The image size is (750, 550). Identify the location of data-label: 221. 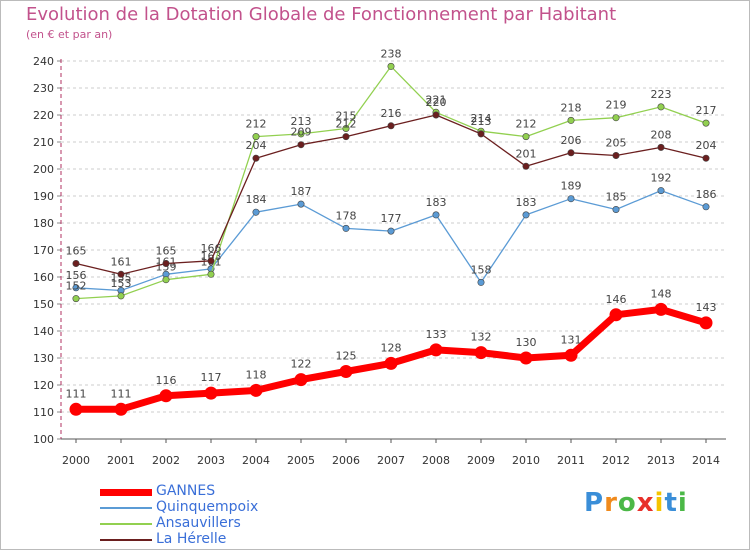
(436, 99).